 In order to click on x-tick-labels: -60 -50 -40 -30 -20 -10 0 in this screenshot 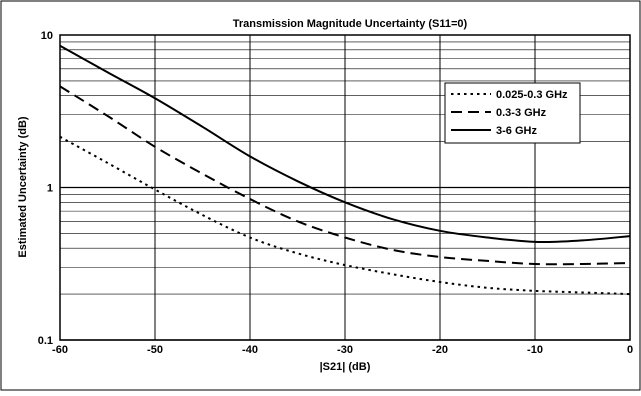, I will do `click(342, 350)`.